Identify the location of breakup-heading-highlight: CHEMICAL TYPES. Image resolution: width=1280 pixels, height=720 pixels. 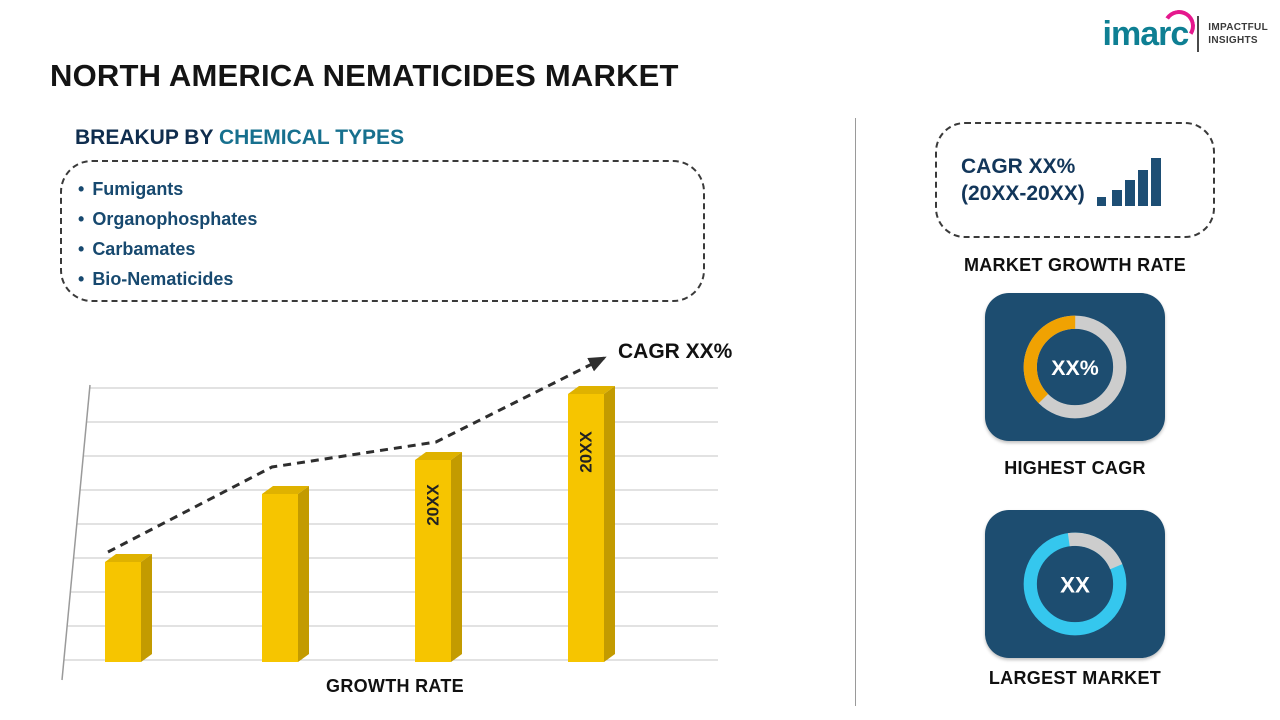
(311, 137).